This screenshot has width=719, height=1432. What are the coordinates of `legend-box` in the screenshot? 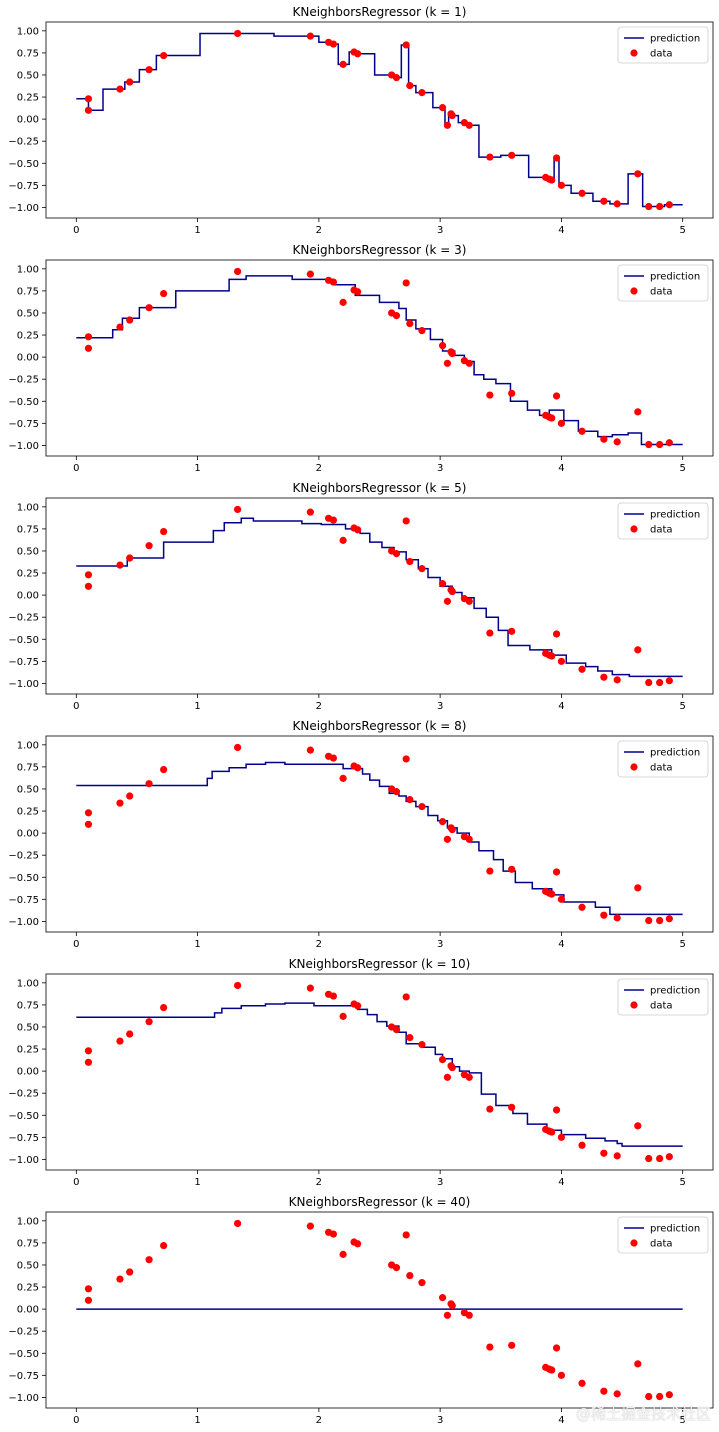 It's located at (663, 759).